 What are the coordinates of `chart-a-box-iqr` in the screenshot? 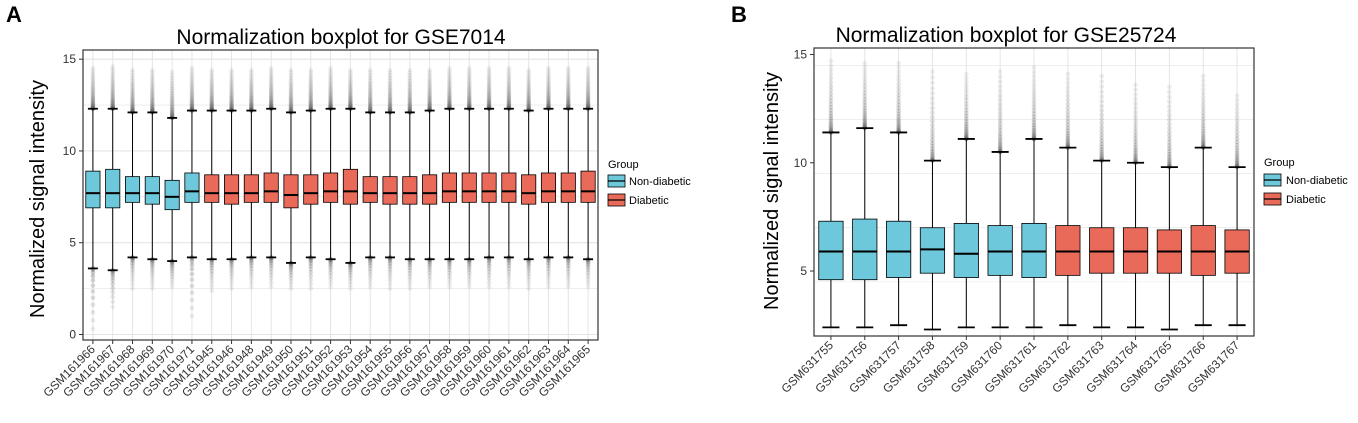 It's located at (132, 189).